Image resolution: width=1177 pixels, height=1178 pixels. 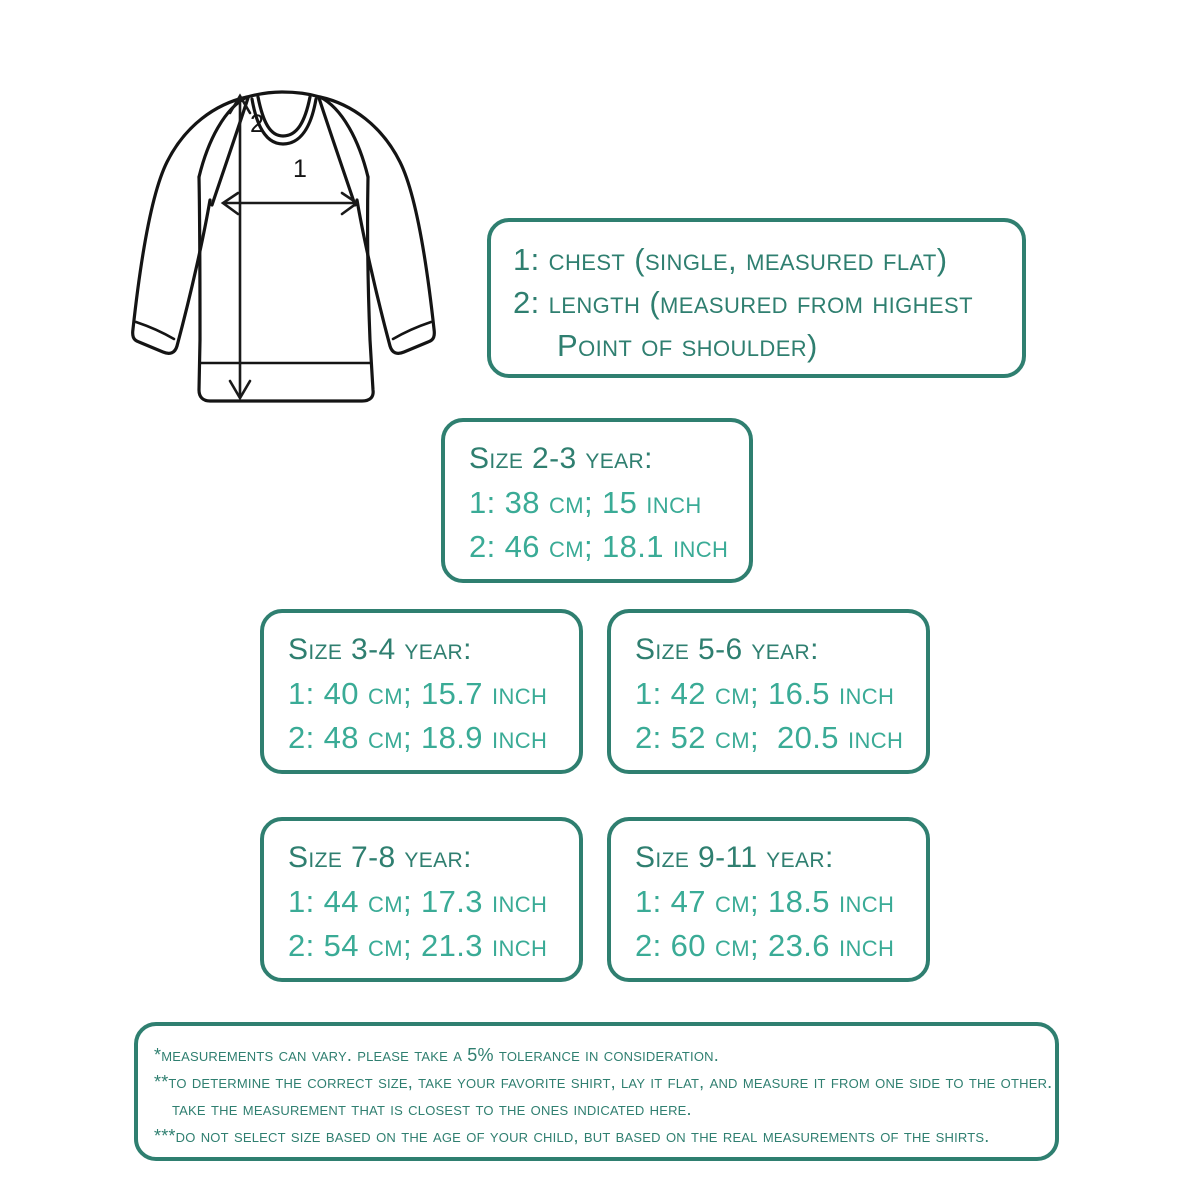 What do you see at coordinates (765, 901) in the screenshot?
I see `size-chest-value: 1: 47 cm; 18.5 inch` at bounding box center [765, 901].